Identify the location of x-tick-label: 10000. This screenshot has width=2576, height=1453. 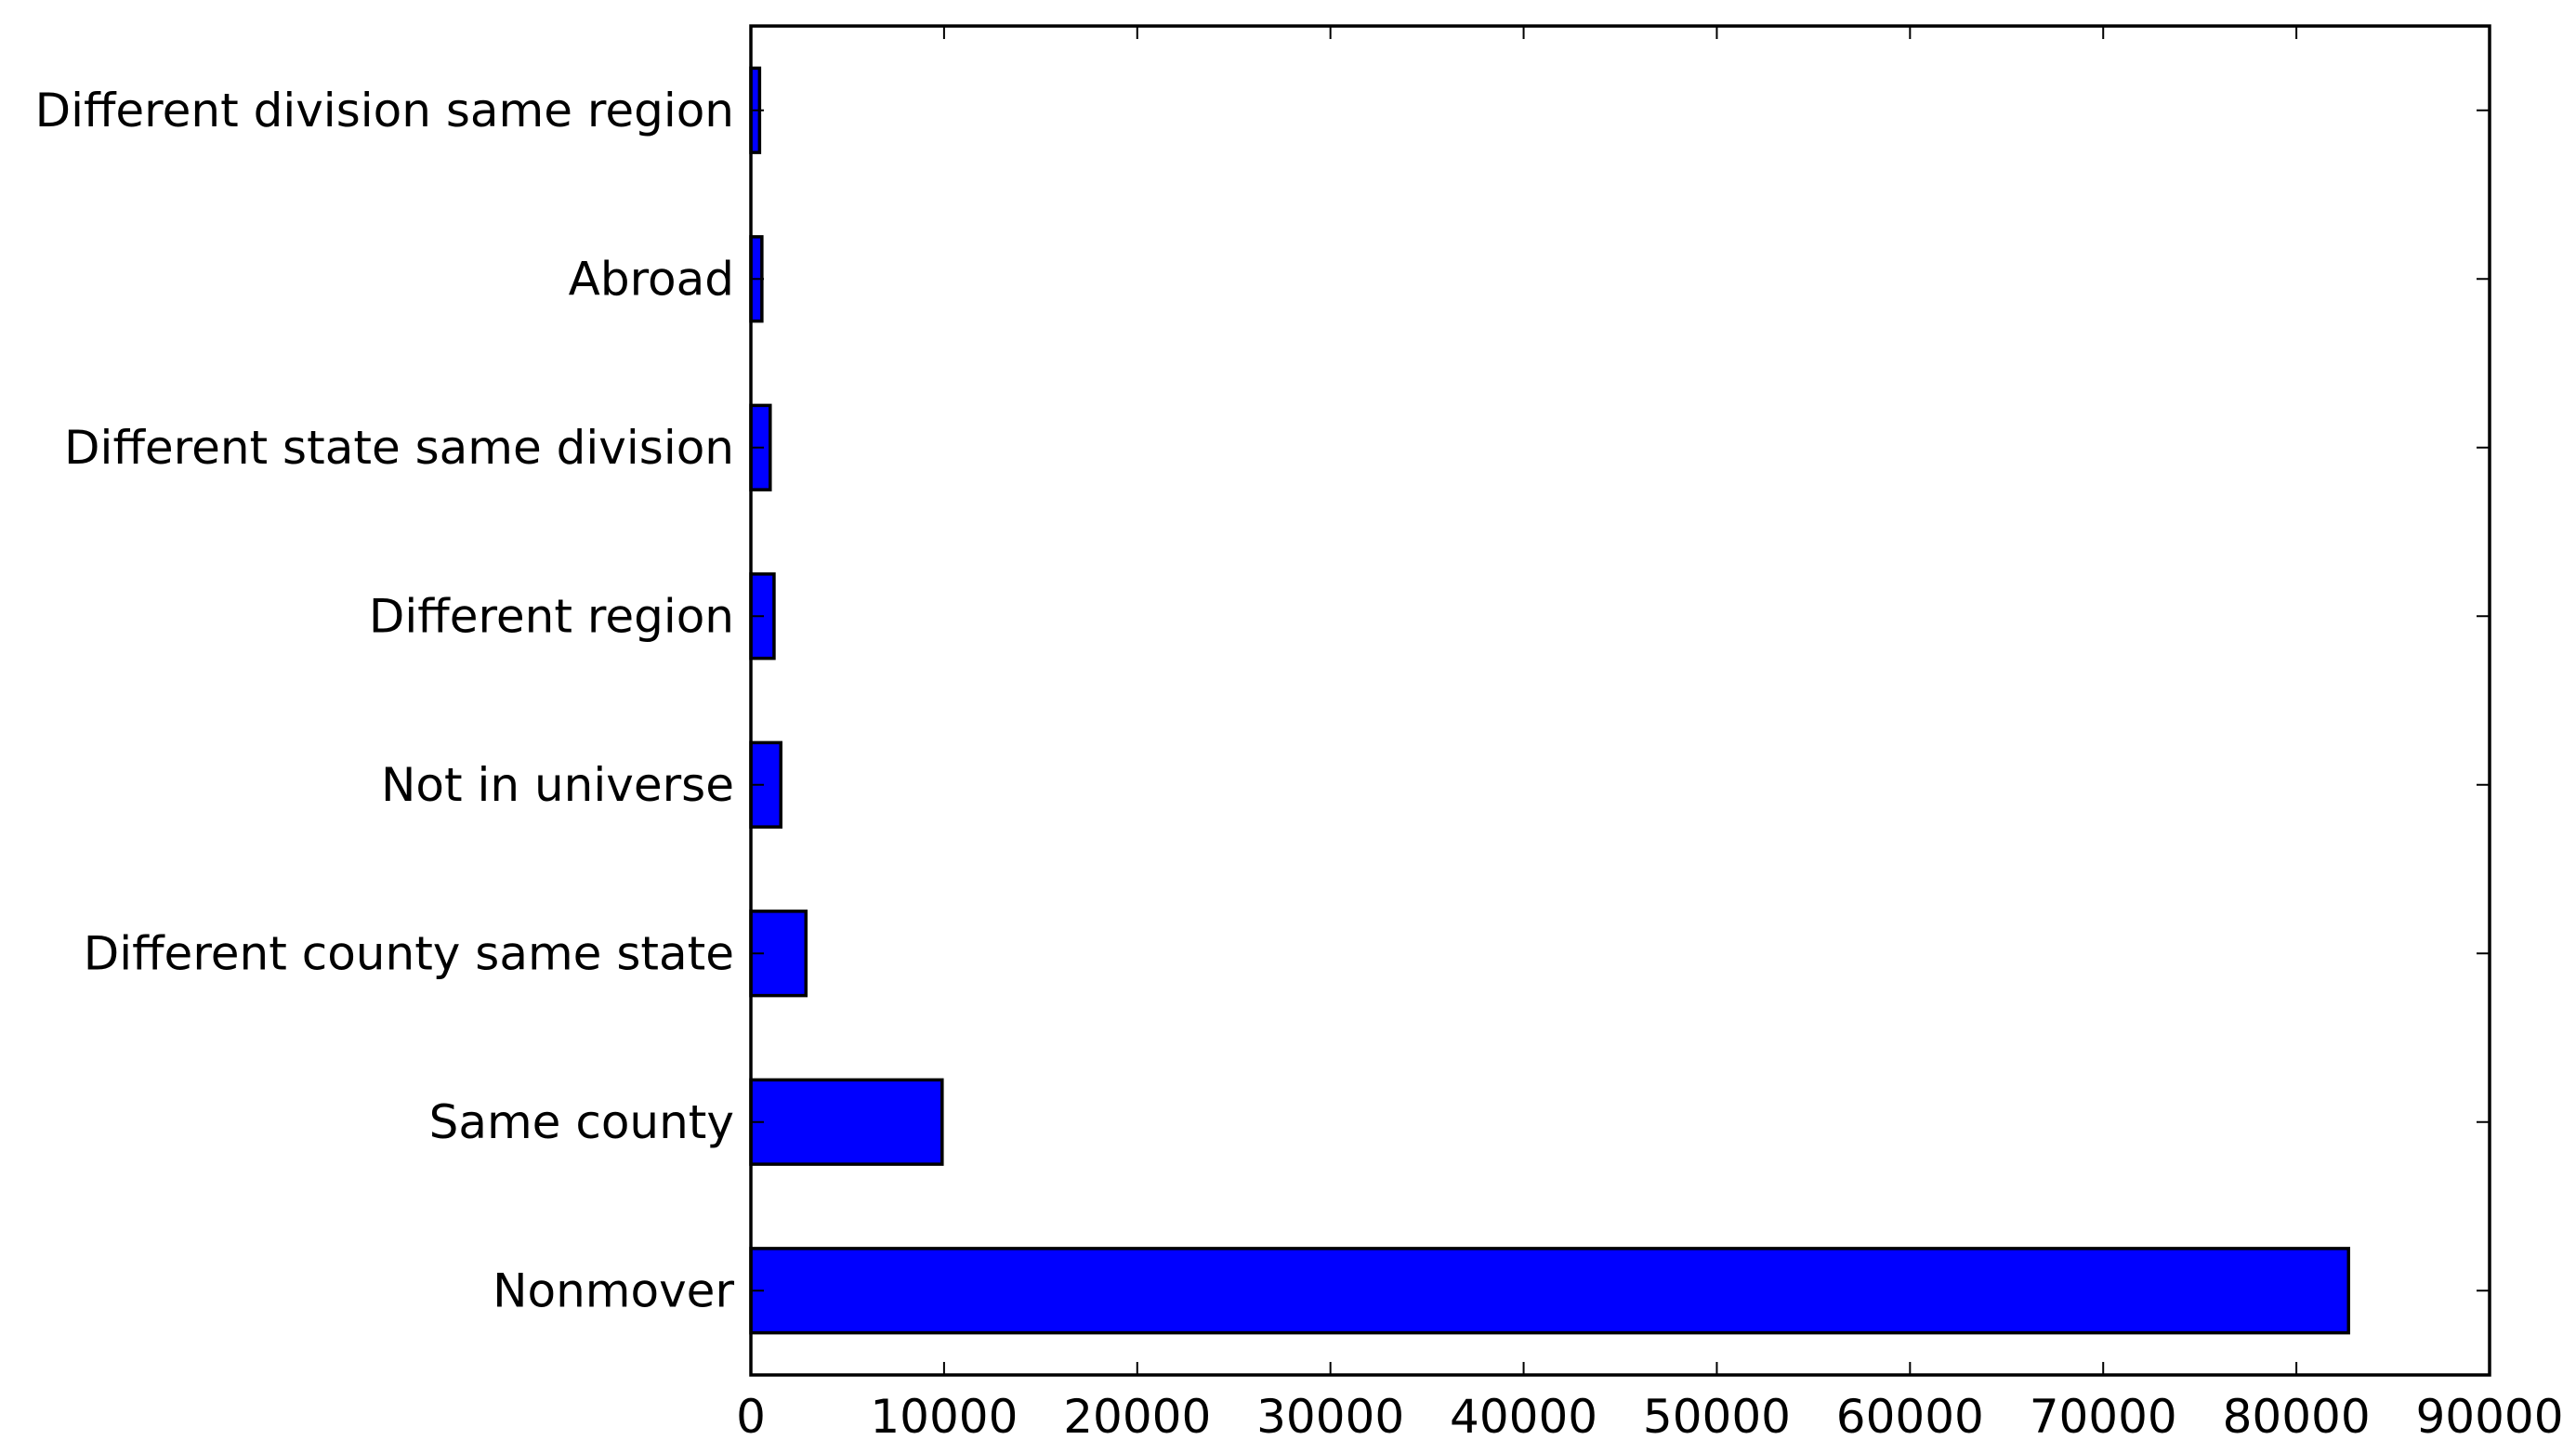
(944, 1417).